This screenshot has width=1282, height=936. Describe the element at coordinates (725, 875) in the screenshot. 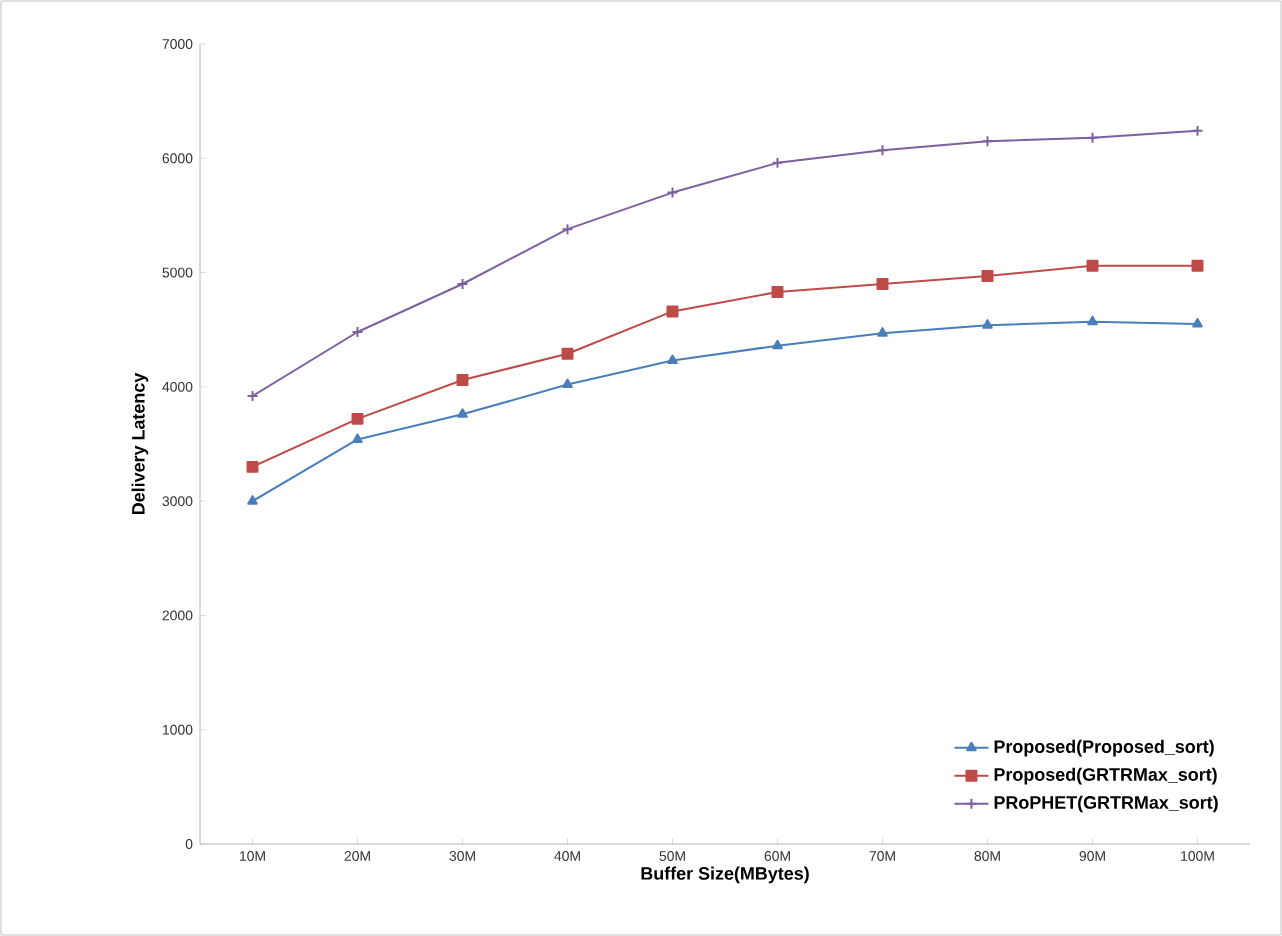

I see `x-axis-title: Buffer Size(MBytes)` at that location.